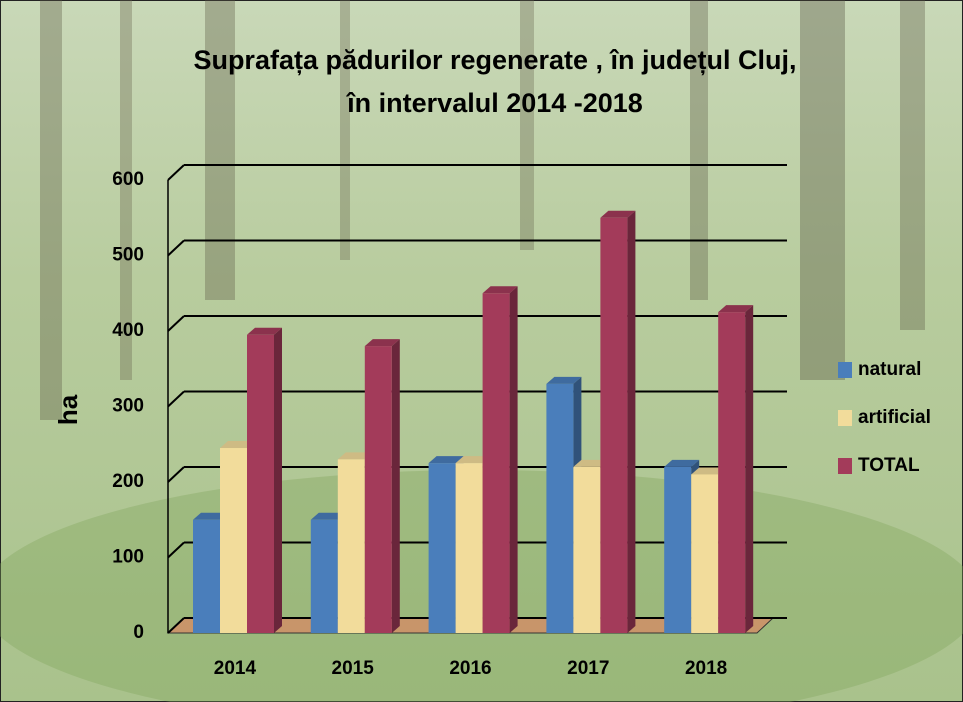 This screenshot has width=963, height=702. I want to click on y-tick-label: 200, so click(128, 481).